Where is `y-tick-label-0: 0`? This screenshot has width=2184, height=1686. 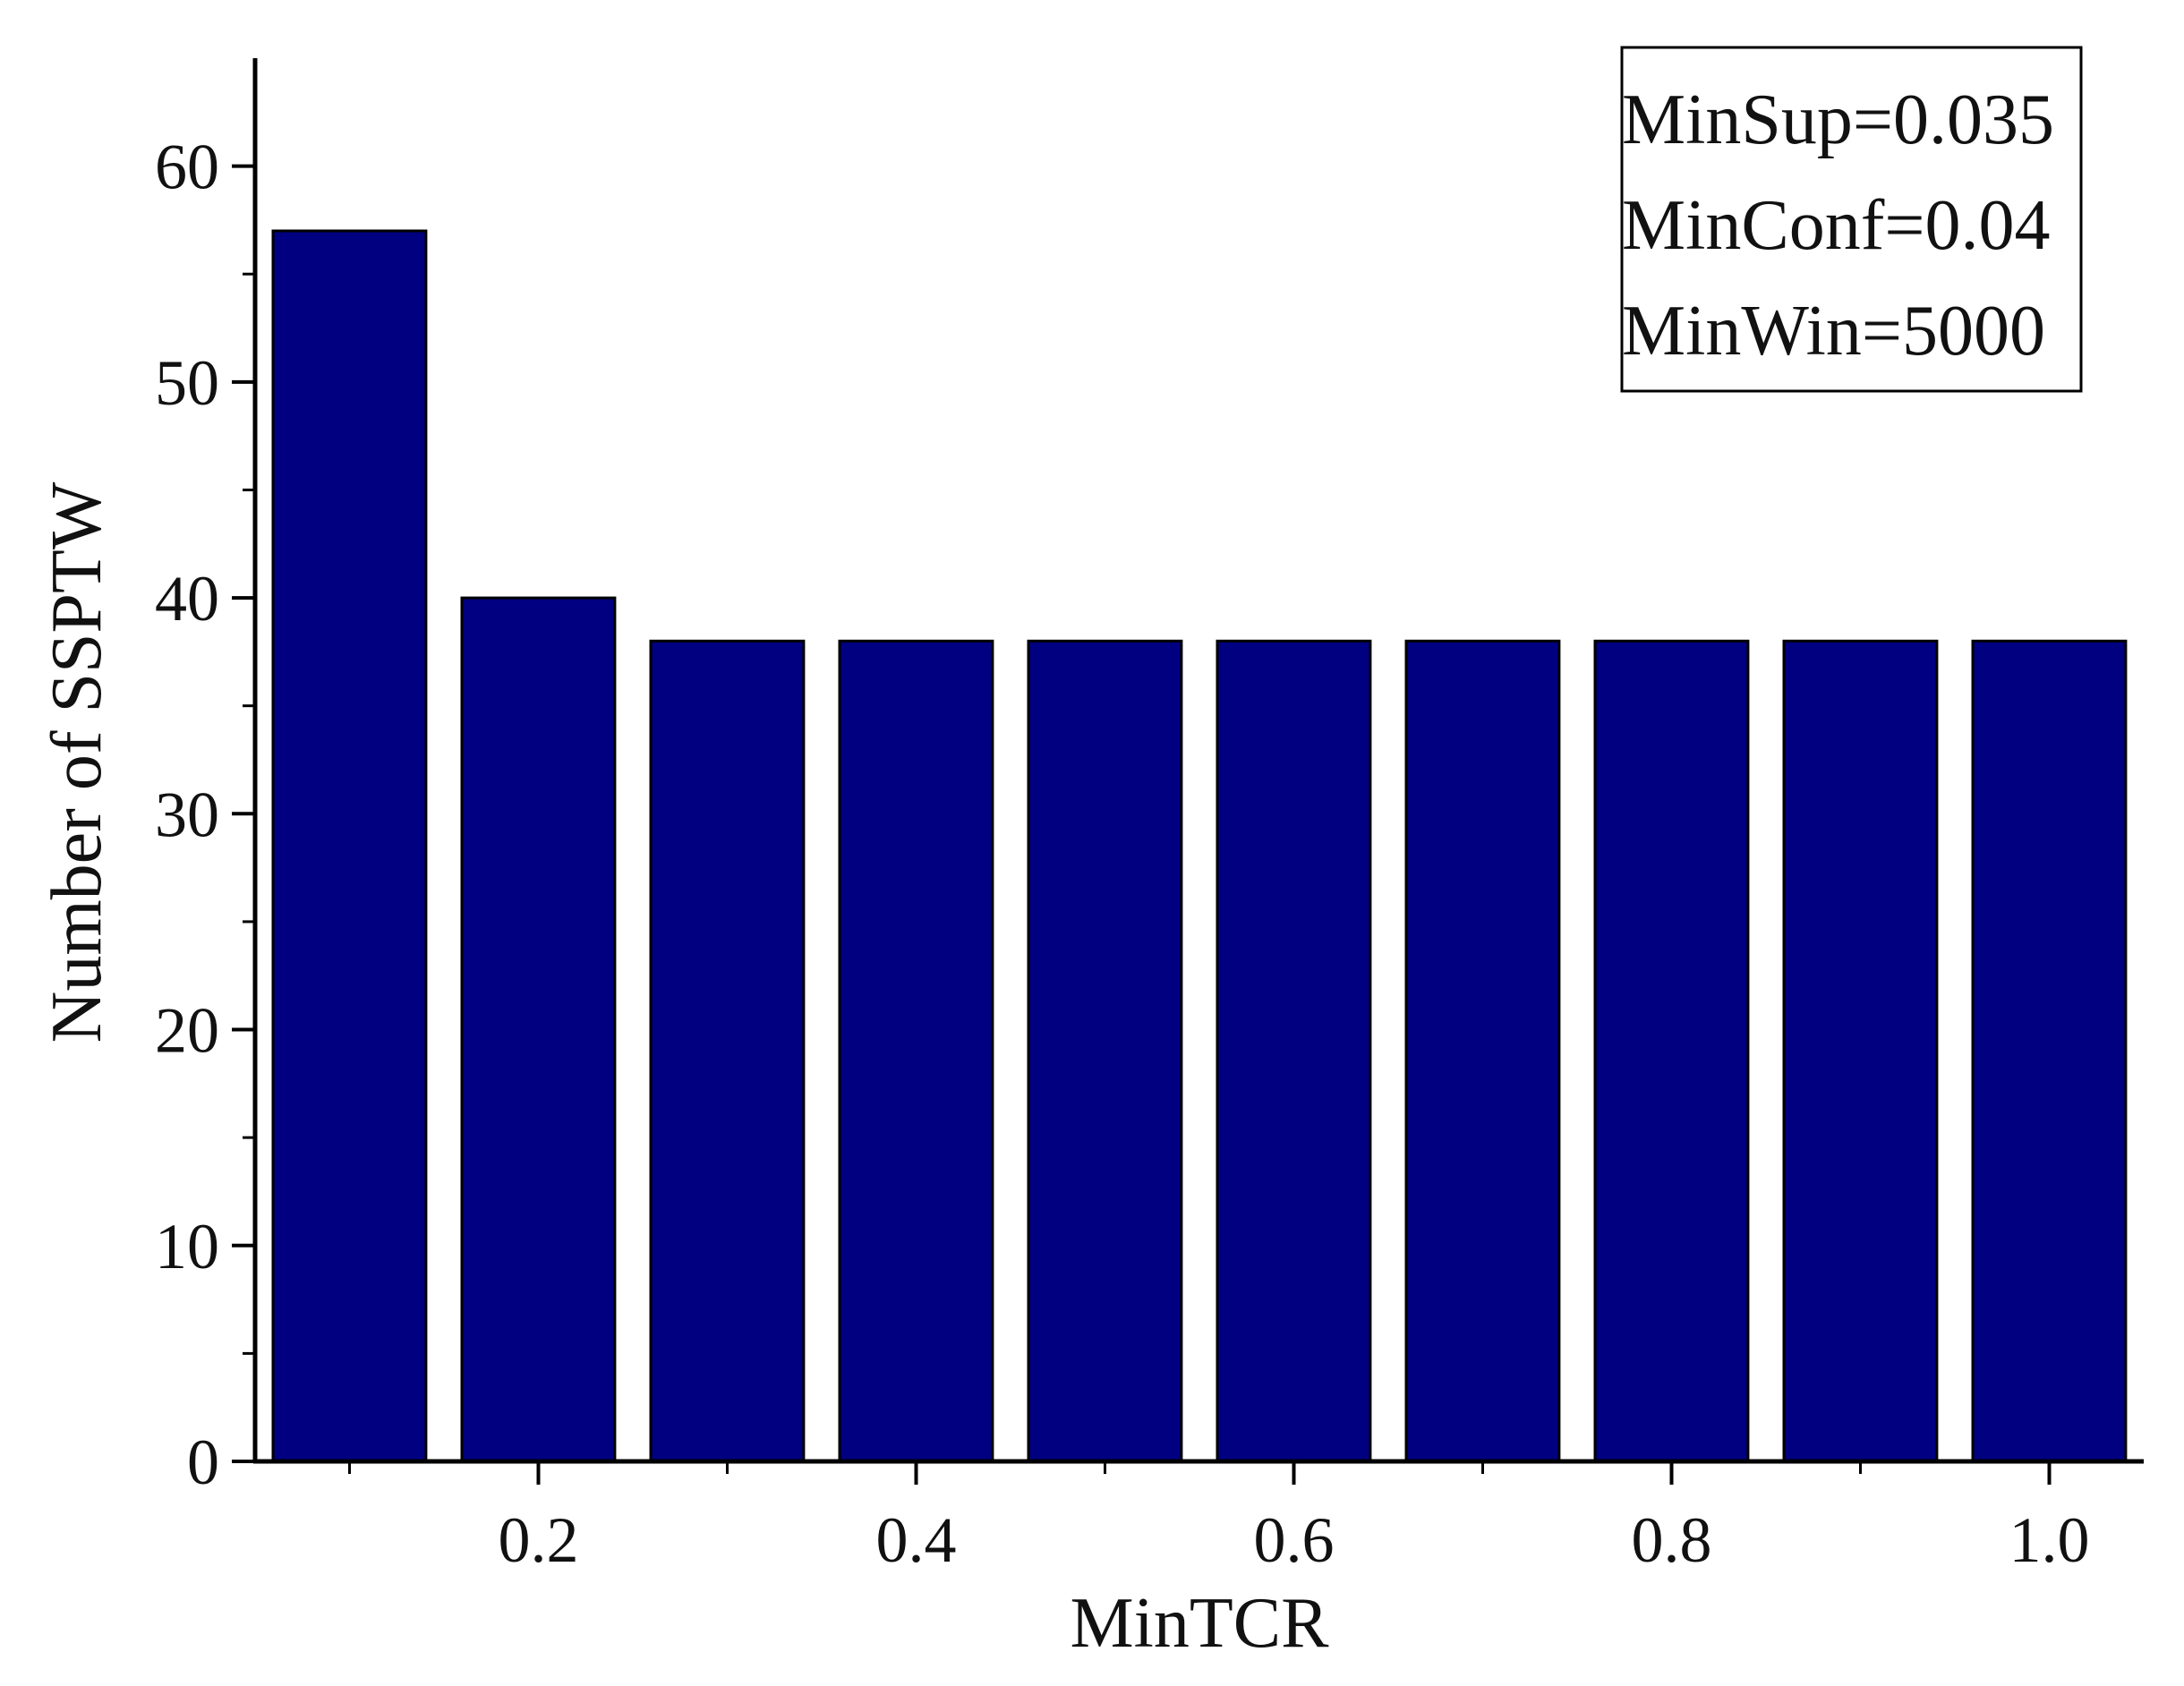 y-tick-label-0: 0 is located at coordinates (203, 1462).